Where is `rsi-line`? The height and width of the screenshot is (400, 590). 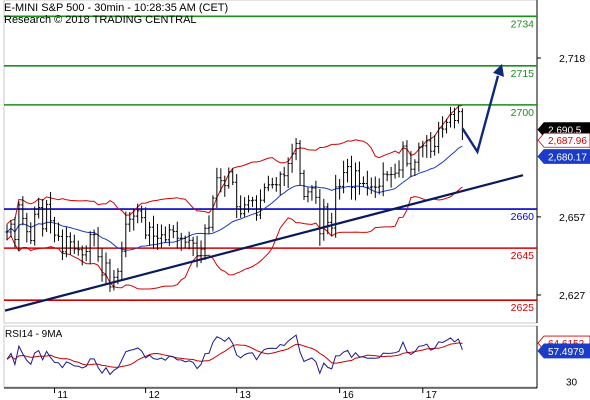 rsi-line is located at coordinates (234, 355).